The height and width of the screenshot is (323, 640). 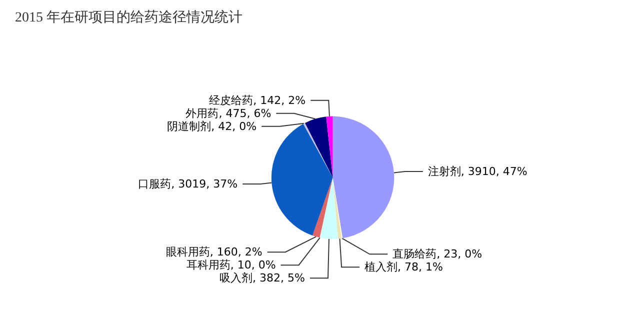 I want to click on slice-label: 经皮给药, 142, 2%, so click(x=257, y=100).